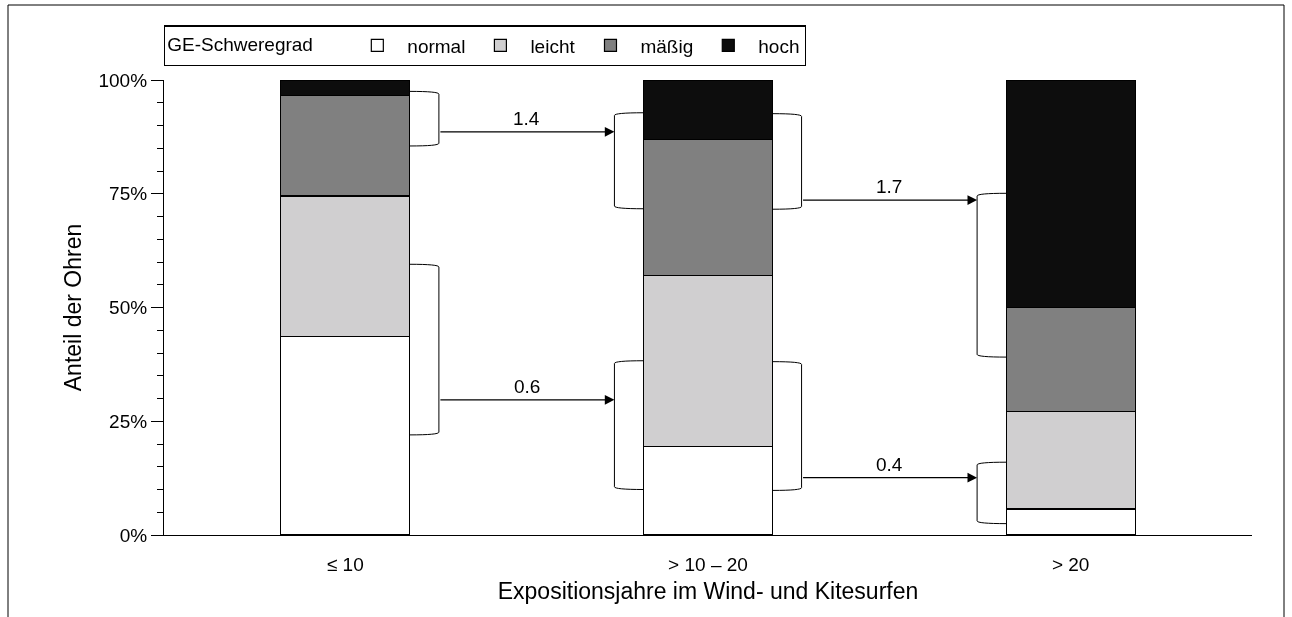 The height and width of the screenshot is (617, 1292). I want to click on annotation: 1.4, so click(526, 118).